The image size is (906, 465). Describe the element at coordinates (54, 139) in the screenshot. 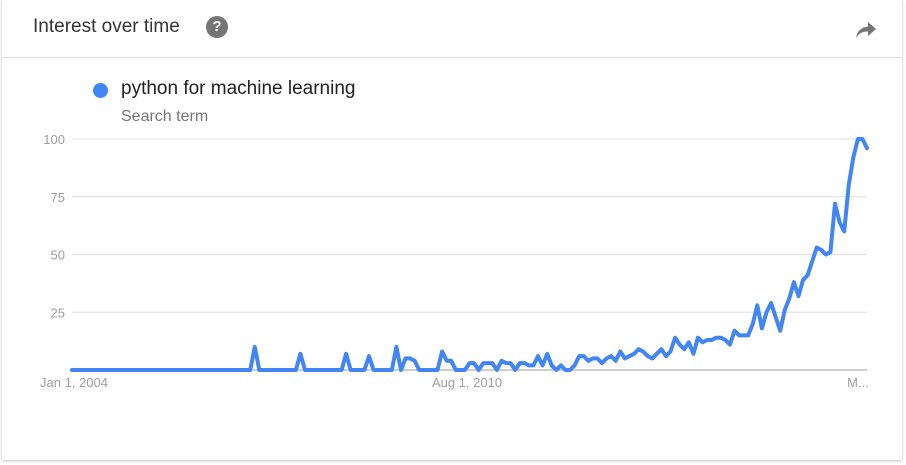

I see `y-tick-label: 100` at that location.